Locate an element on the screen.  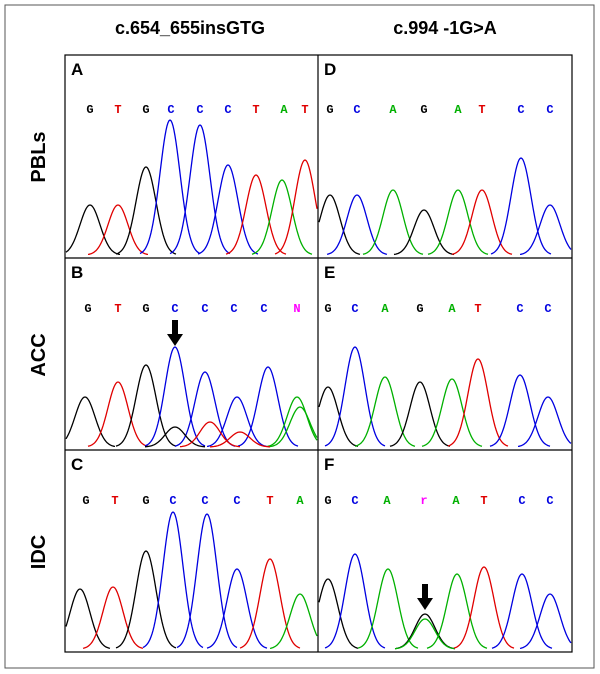
base-call: r is located at coordinates (423, 501).